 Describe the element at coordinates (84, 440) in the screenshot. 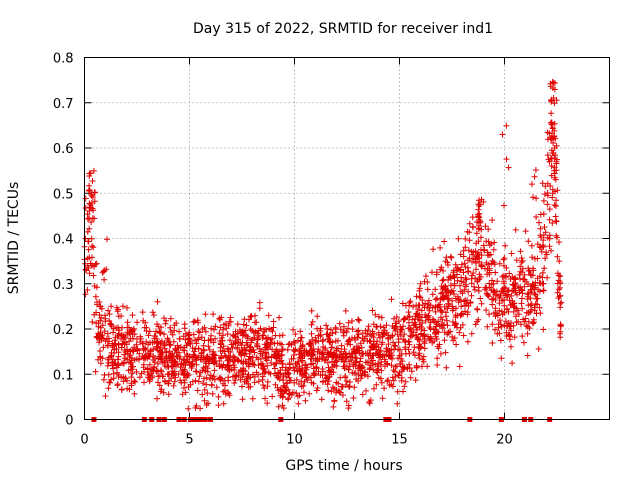

I see `x-tick-label: 0` at that location.